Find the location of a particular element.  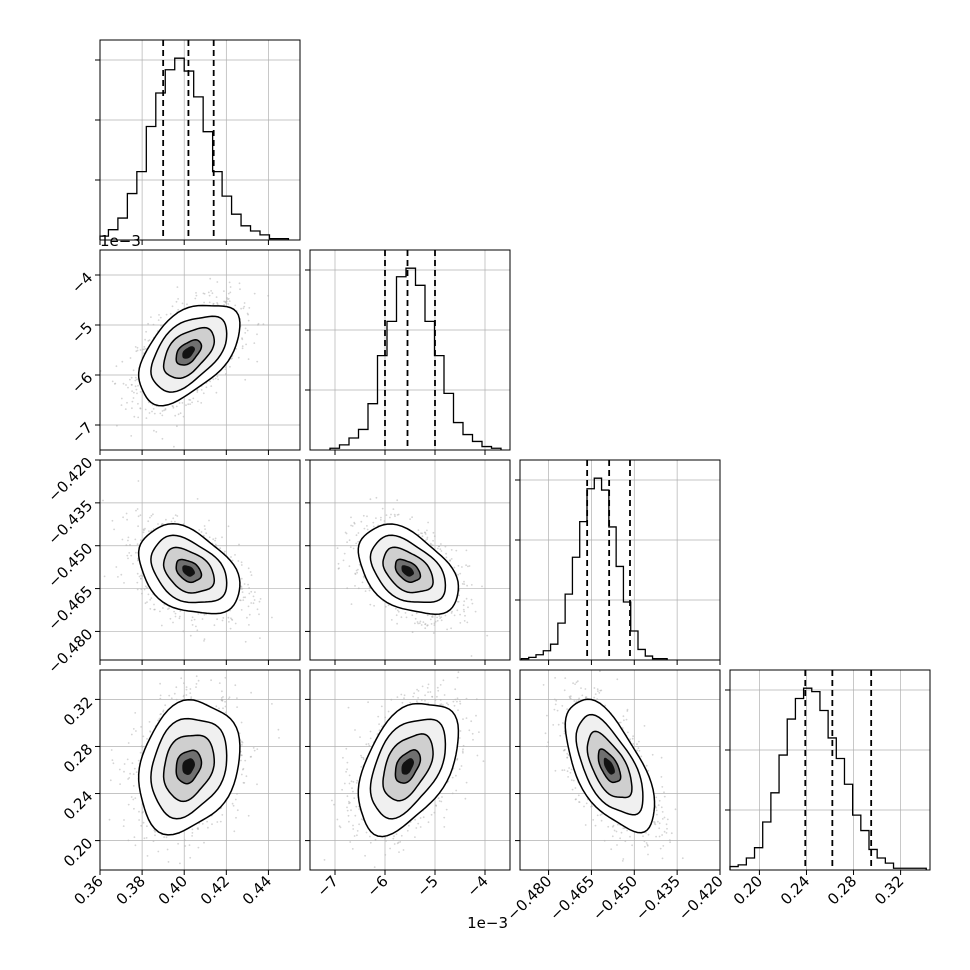

x-tick-label: 0.40 is located at coordinates (173, 890).